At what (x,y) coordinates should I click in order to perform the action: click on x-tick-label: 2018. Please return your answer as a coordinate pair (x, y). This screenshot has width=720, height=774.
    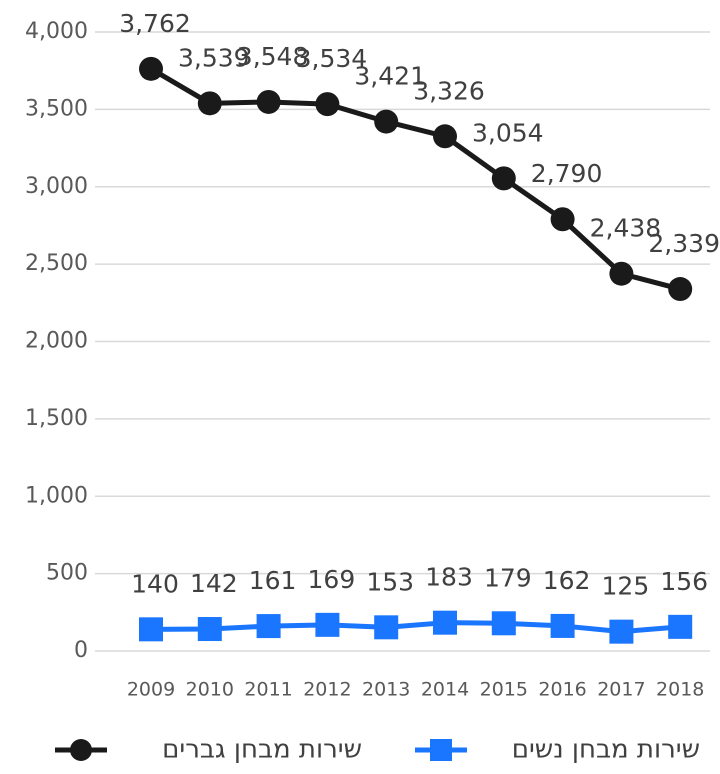
    Looking at the image, I should click on (680, 690).